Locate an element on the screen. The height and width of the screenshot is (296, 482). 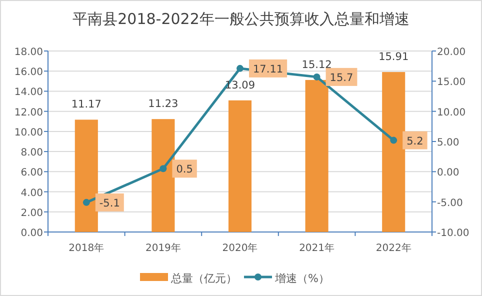
legend-label: 总量（亿元） is located at coordinates (203, 278).